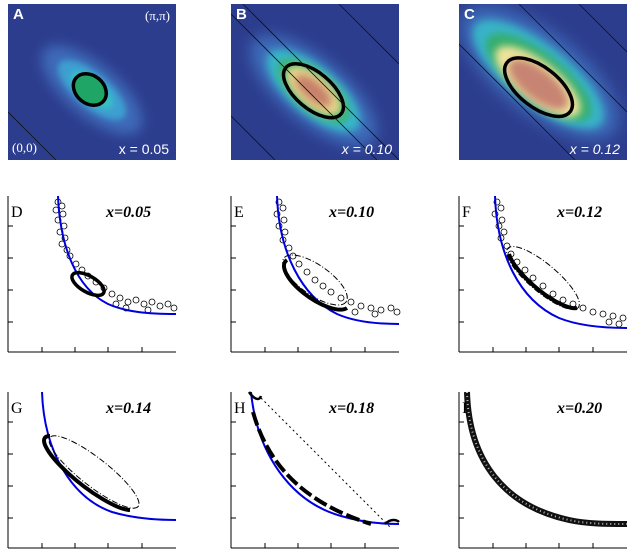 The height and width of the screenshot is (550, 637). What do you see at coordinates (129, 212) in the screenshot?
I see `doping-label: x=0.05` at bounding box center [129, 212].